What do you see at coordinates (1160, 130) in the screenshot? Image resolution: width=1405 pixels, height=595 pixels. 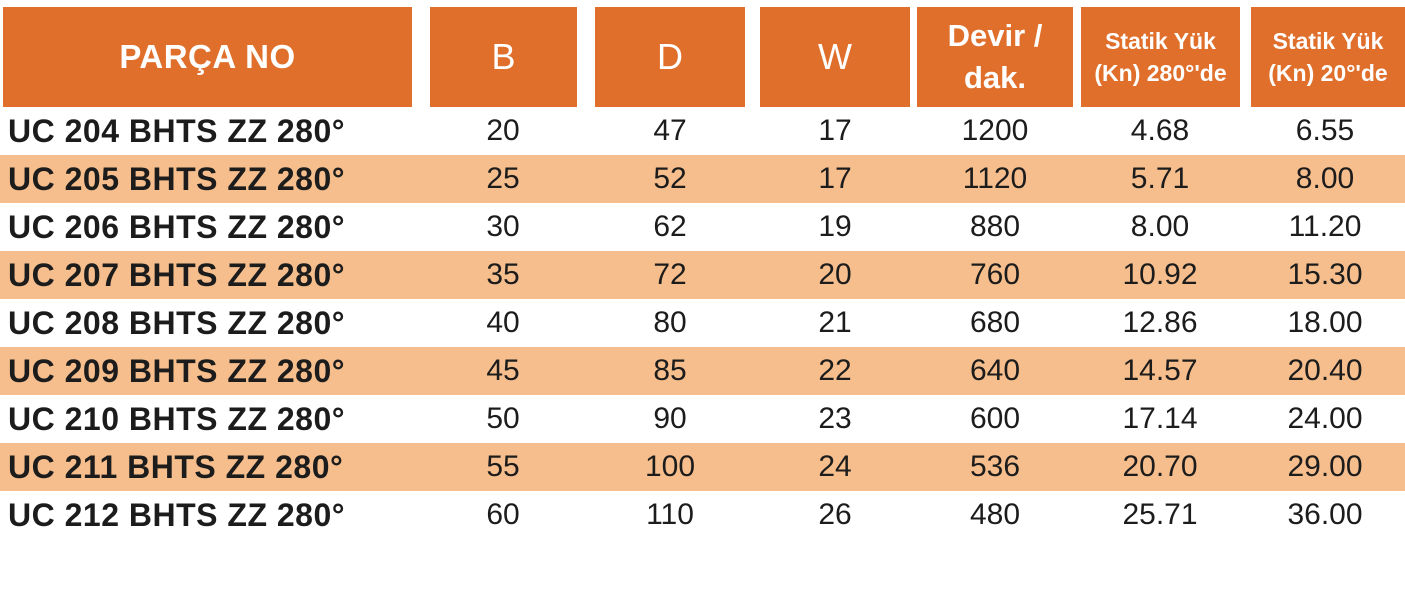 I see `statik-280-value-cell: 4.68` at bounding box center [1160, 130].